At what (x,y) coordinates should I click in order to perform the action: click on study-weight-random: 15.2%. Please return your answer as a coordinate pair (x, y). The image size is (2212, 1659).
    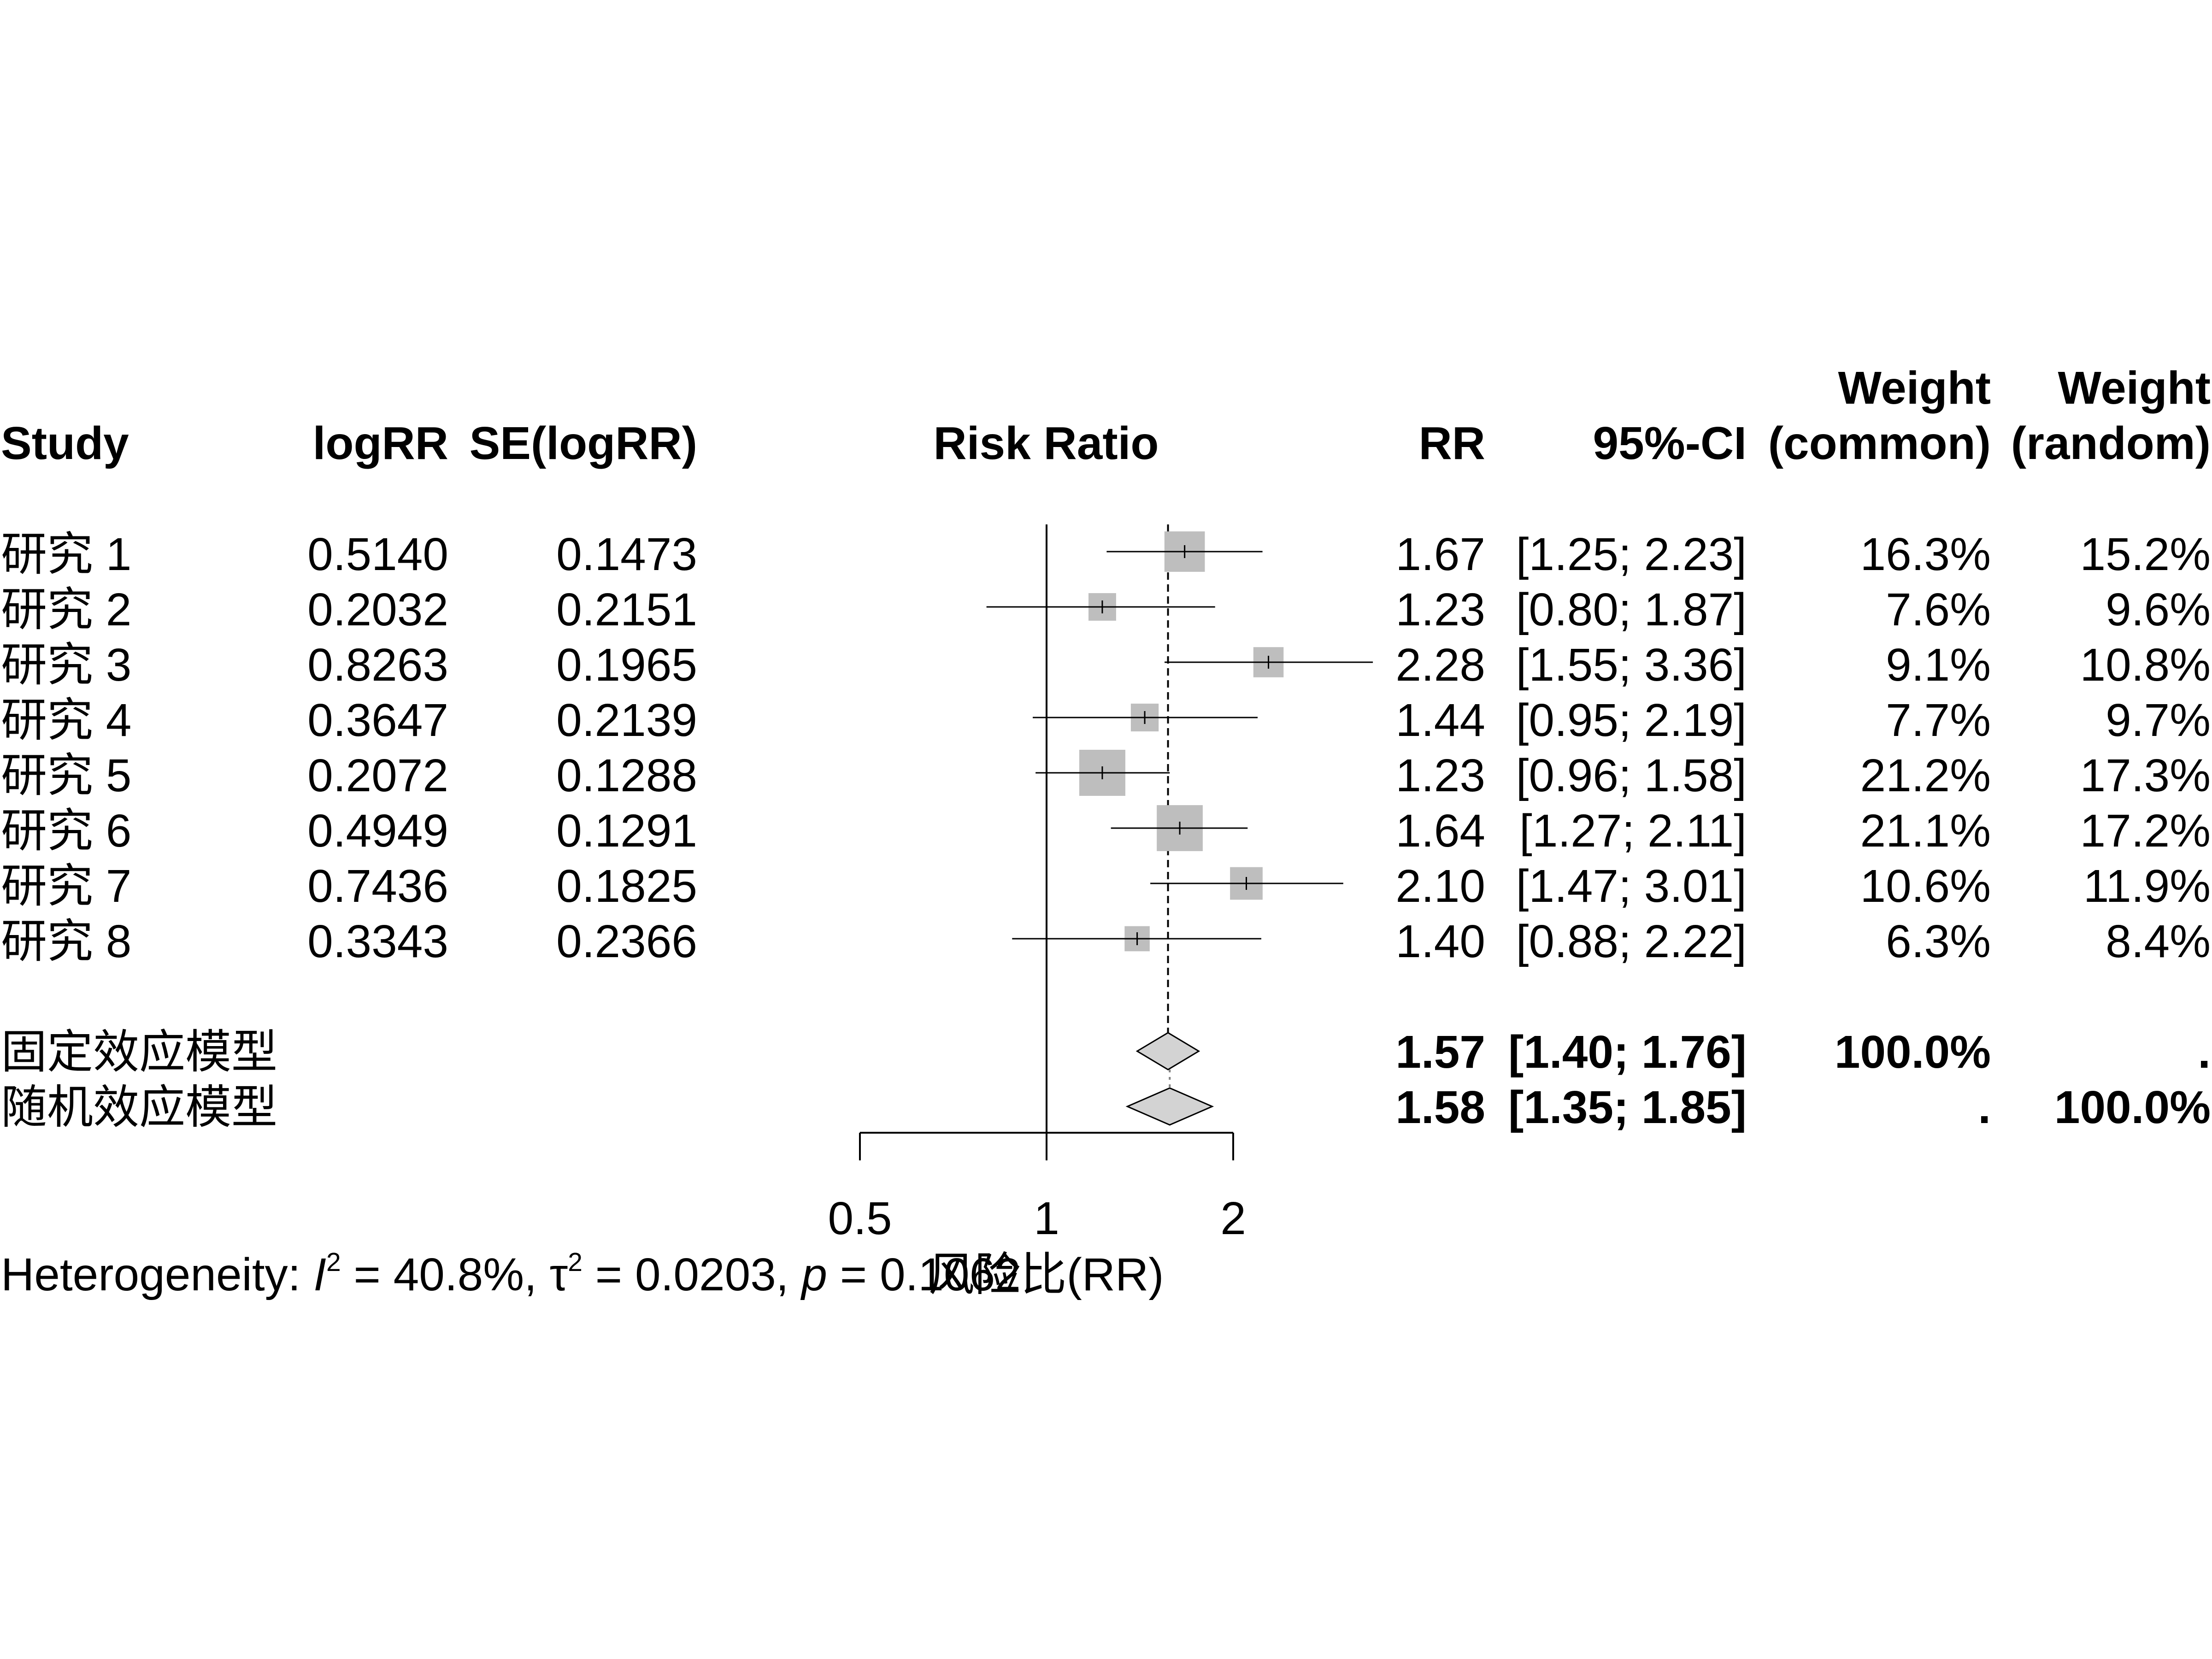
    Looking at the image, I should click on (2145, 554).